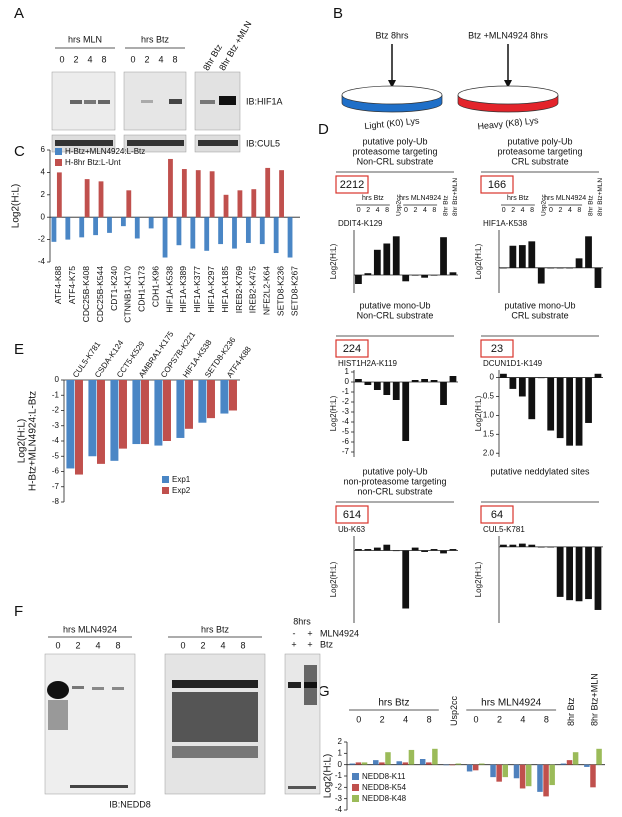 The width and height of the screenshot is (622, 817). Describe the element at coordinates (43, 149) in the screenshot. I see `y-tick-label: 6` at that location.